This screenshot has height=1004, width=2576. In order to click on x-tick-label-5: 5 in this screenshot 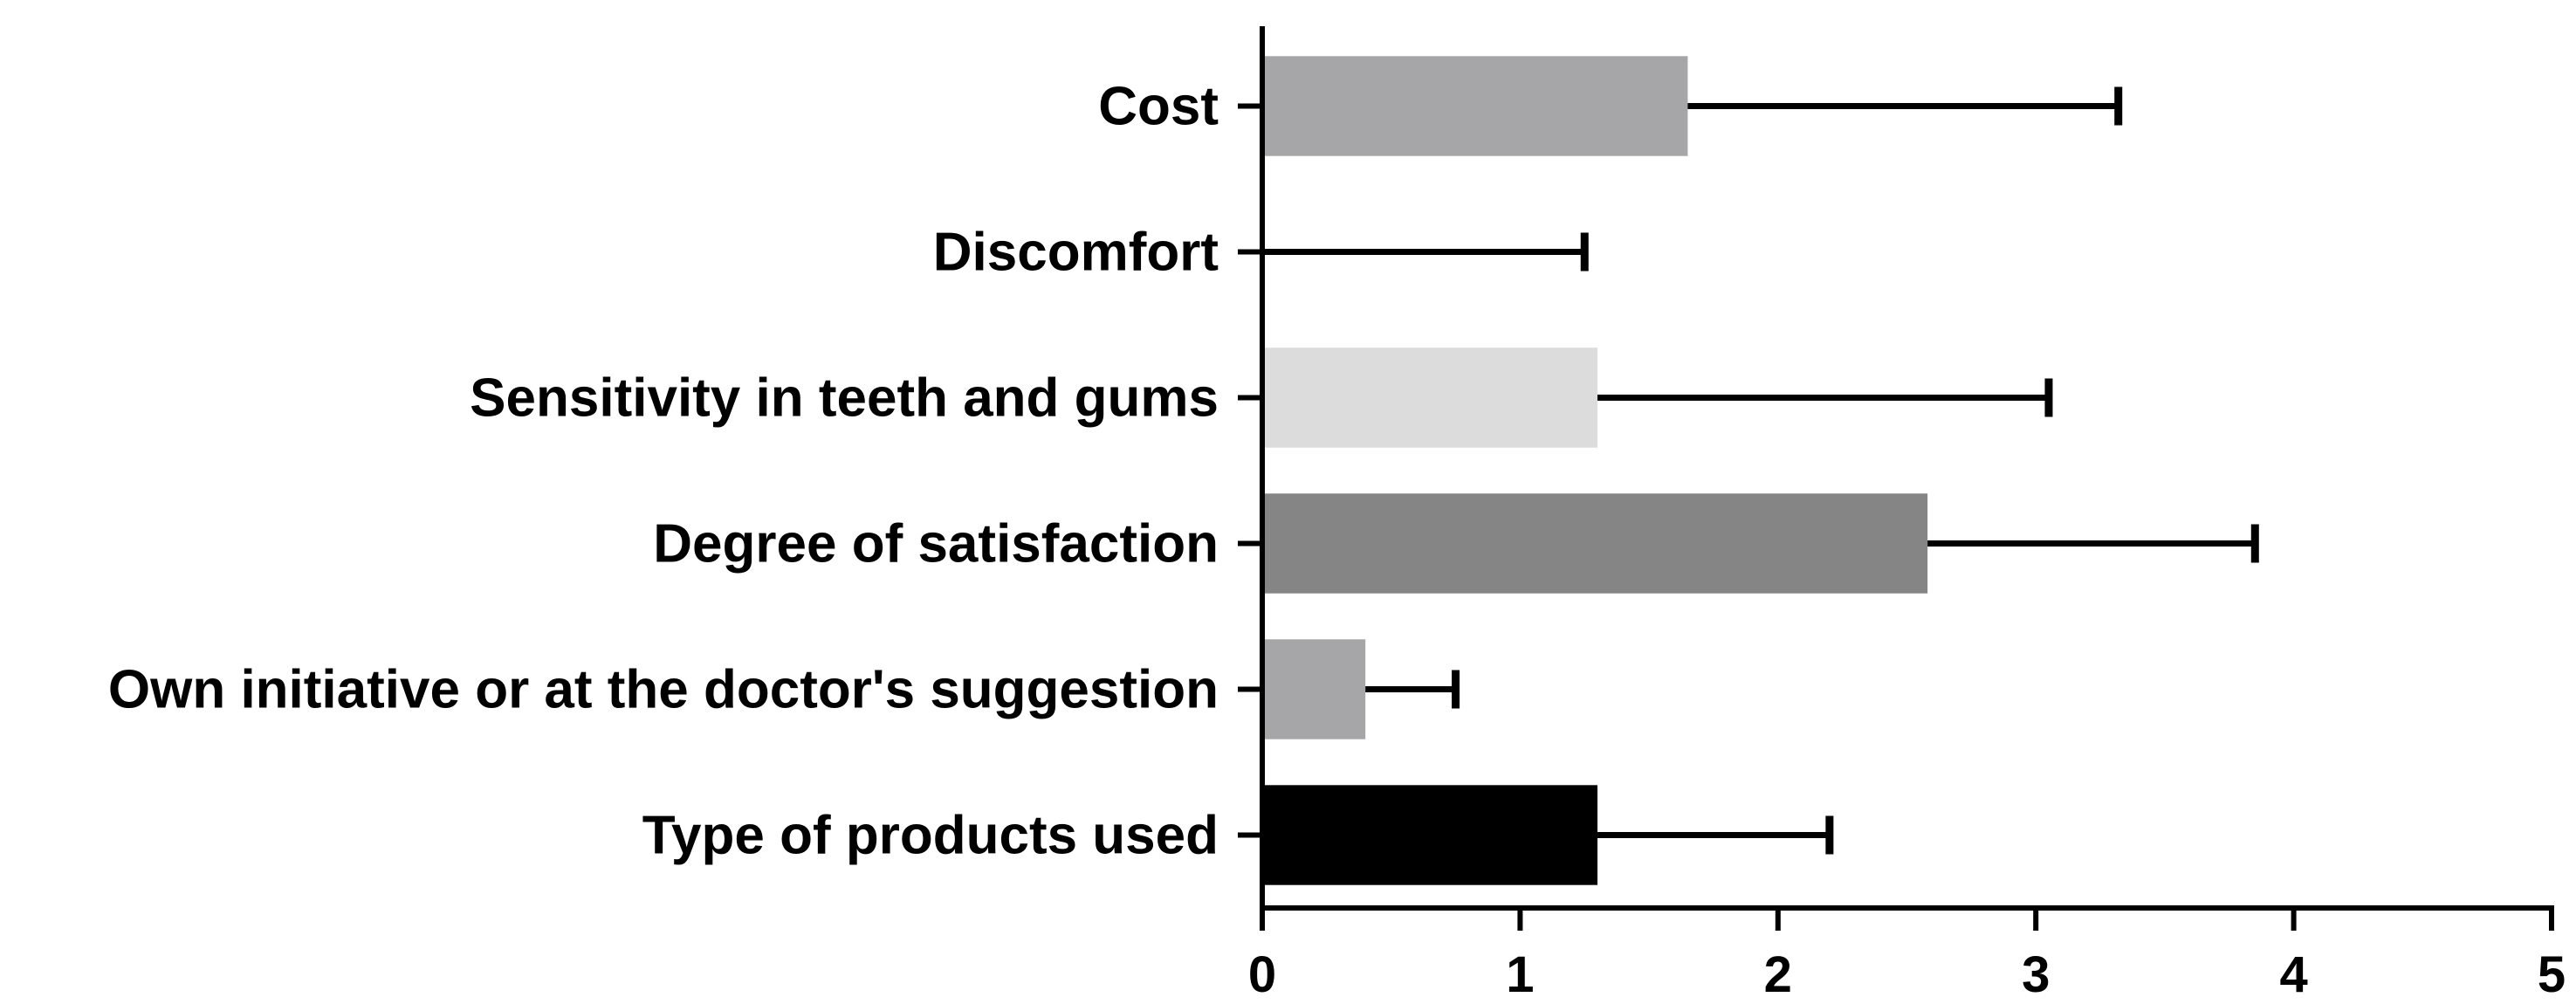, I will do `click(2552, 974)`.